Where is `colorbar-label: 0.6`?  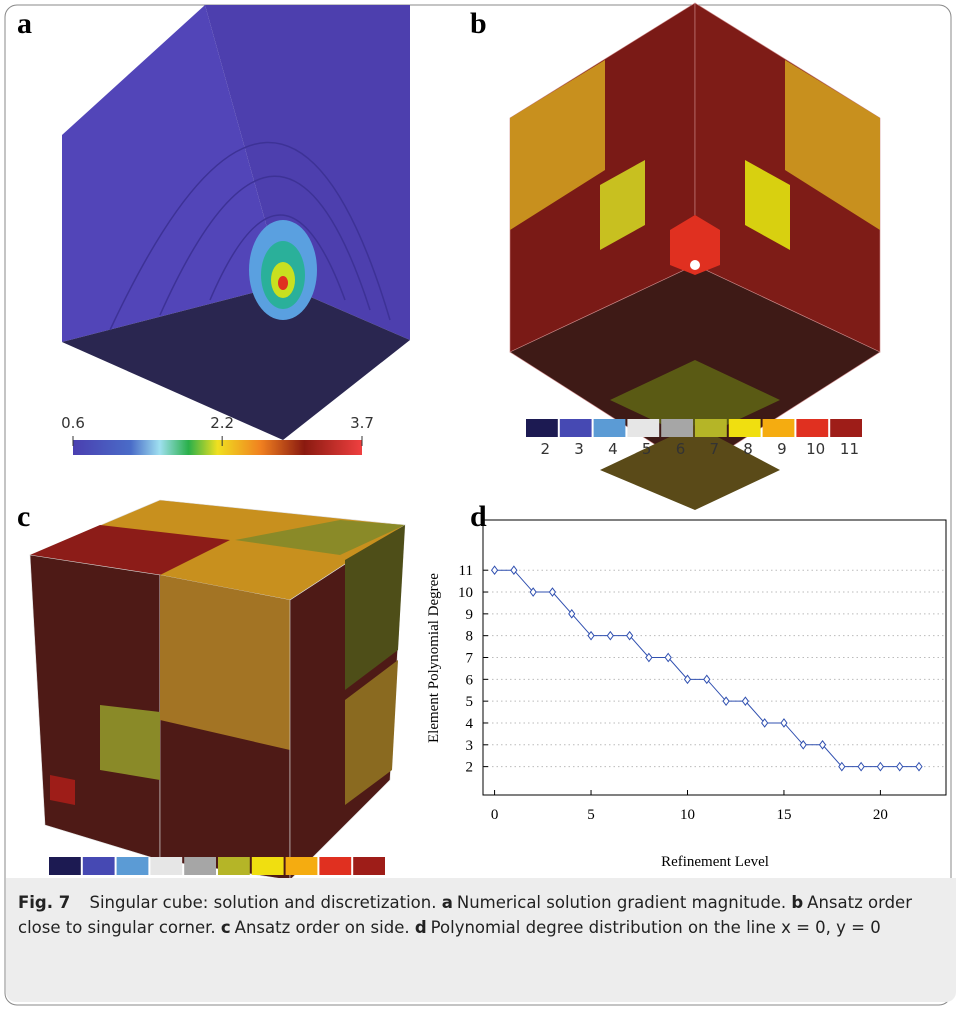 colorbar-label: 0.6 is located at coordinates (73, 423).